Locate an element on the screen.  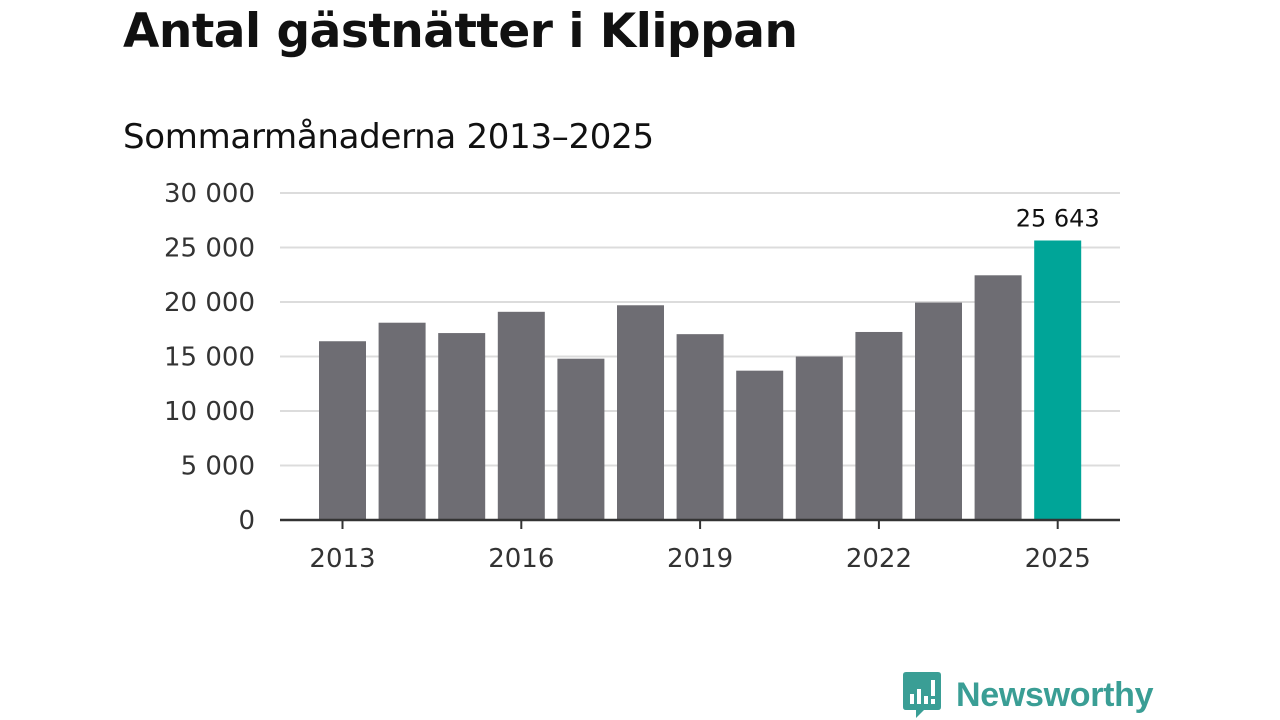
y-tick-label: 30 000 is located at coordinates (209, 194).